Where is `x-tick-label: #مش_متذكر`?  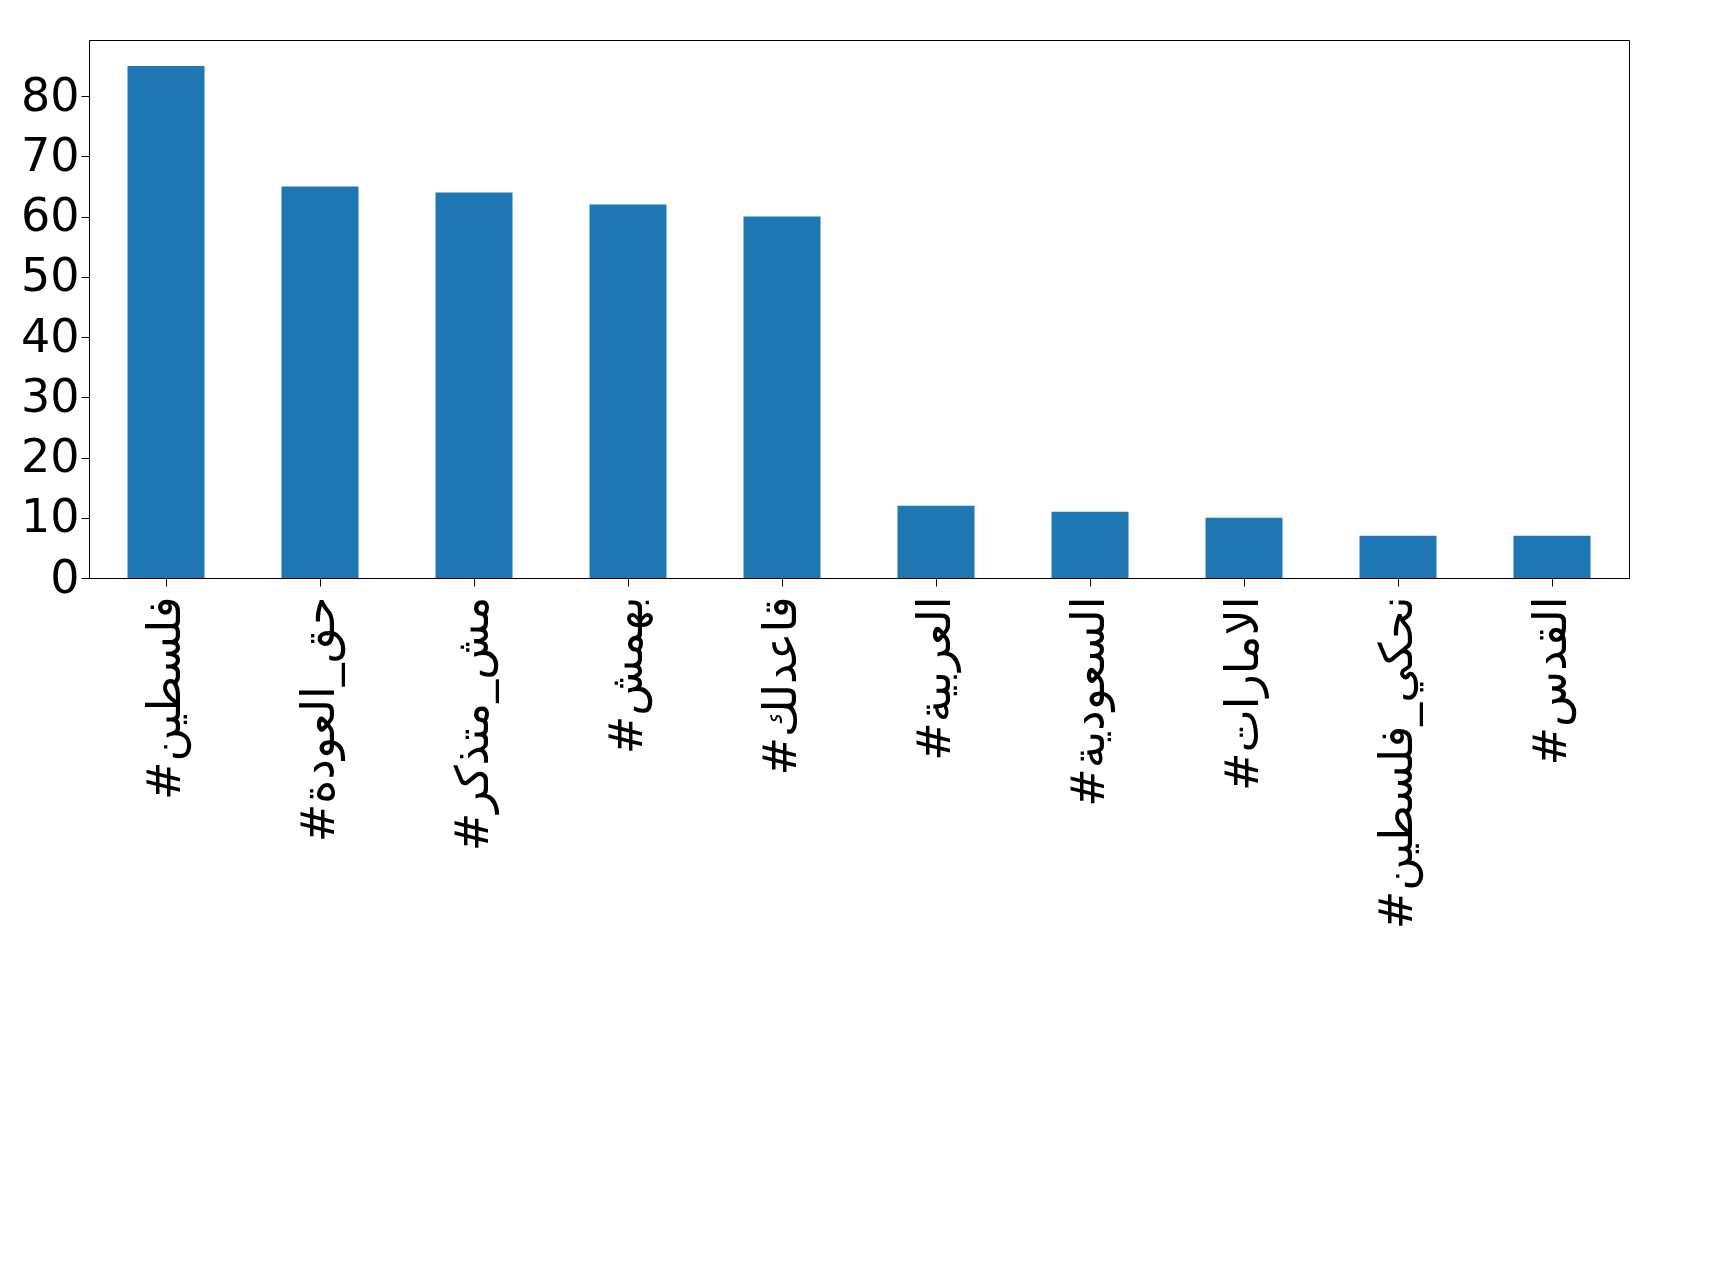 x-tick-label: #مش_متذكر is located at coordinates (472, 724).